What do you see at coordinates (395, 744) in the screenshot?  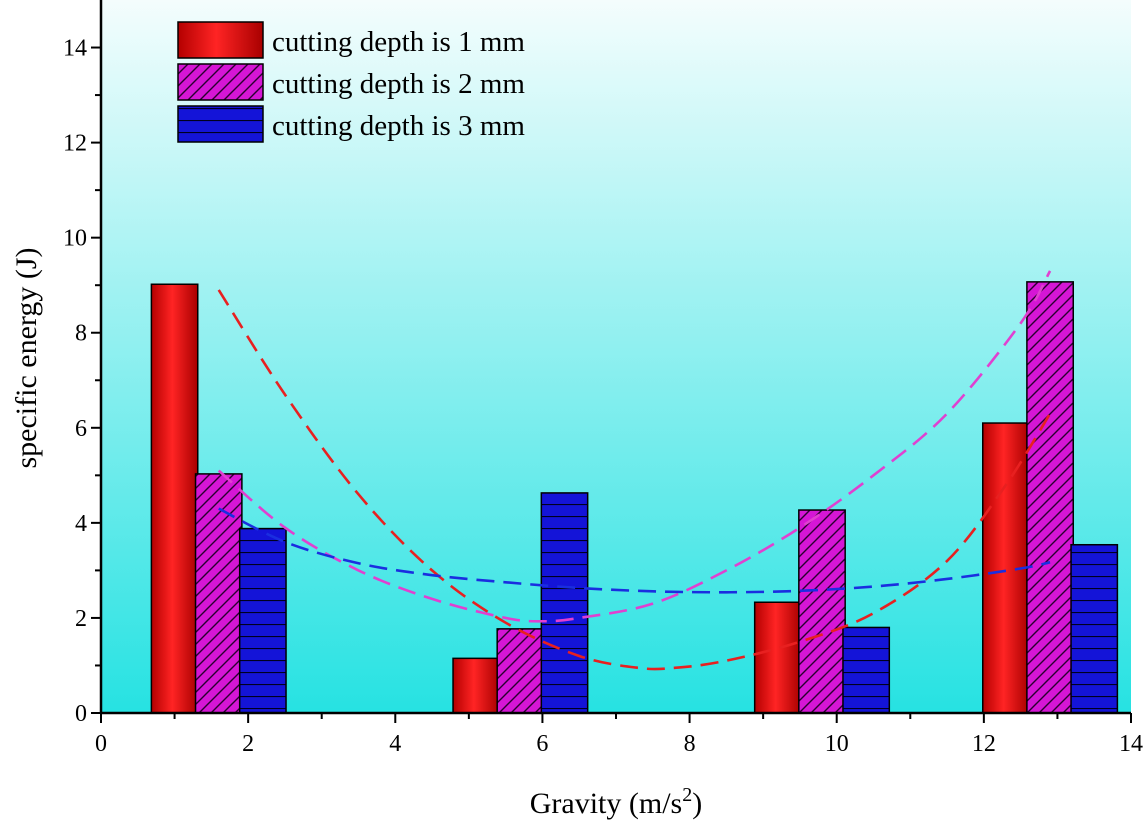 I see `x-tick-label: 4` at bounding box center [395, 744].